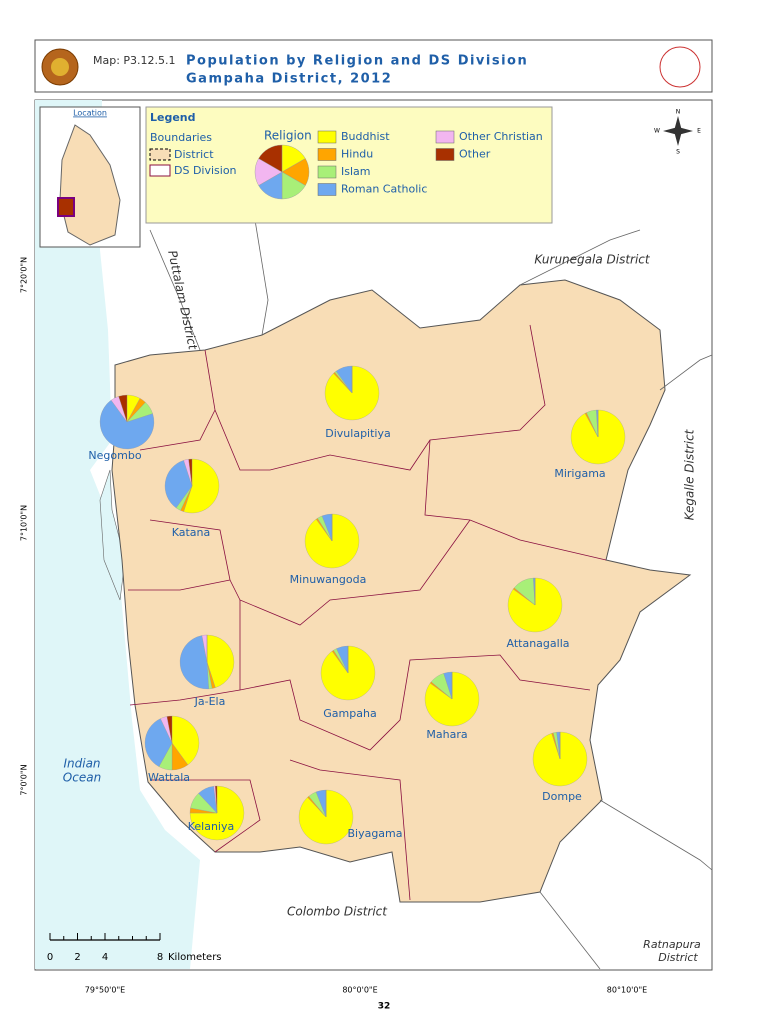  I want to click on compass-n: N, so click(678, 112).